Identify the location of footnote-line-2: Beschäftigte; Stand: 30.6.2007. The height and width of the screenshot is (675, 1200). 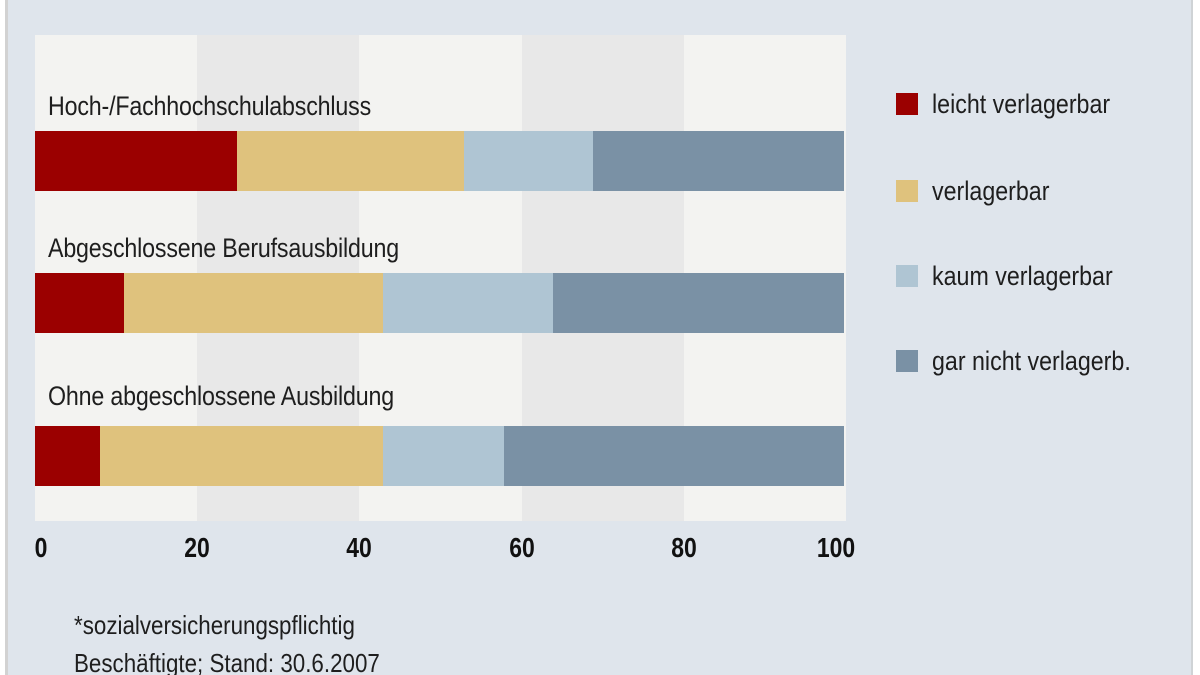
(227, 661).